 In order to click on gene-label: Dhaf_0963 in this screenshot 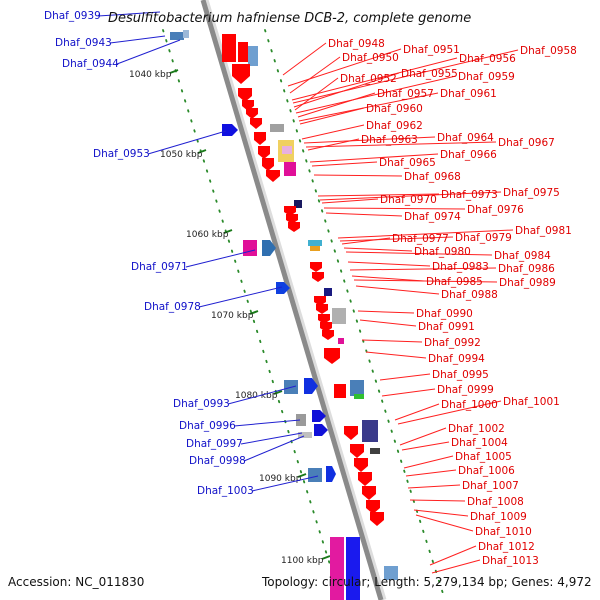, I will do `click(389, 140)`.